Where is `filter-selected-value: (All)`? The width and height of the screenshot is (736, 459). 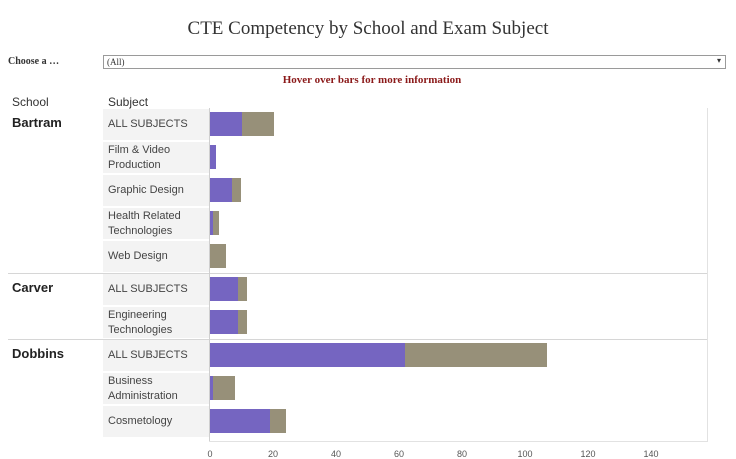
filter-selected-value: (All) is located at coordinates (116, 62).